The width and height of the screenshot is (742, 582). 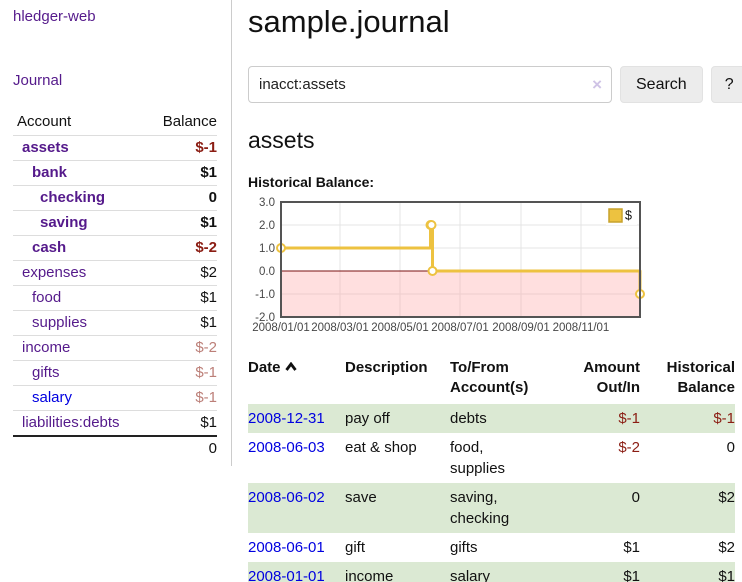 I want to click on search-box: ×, so click(x=430, y=84).